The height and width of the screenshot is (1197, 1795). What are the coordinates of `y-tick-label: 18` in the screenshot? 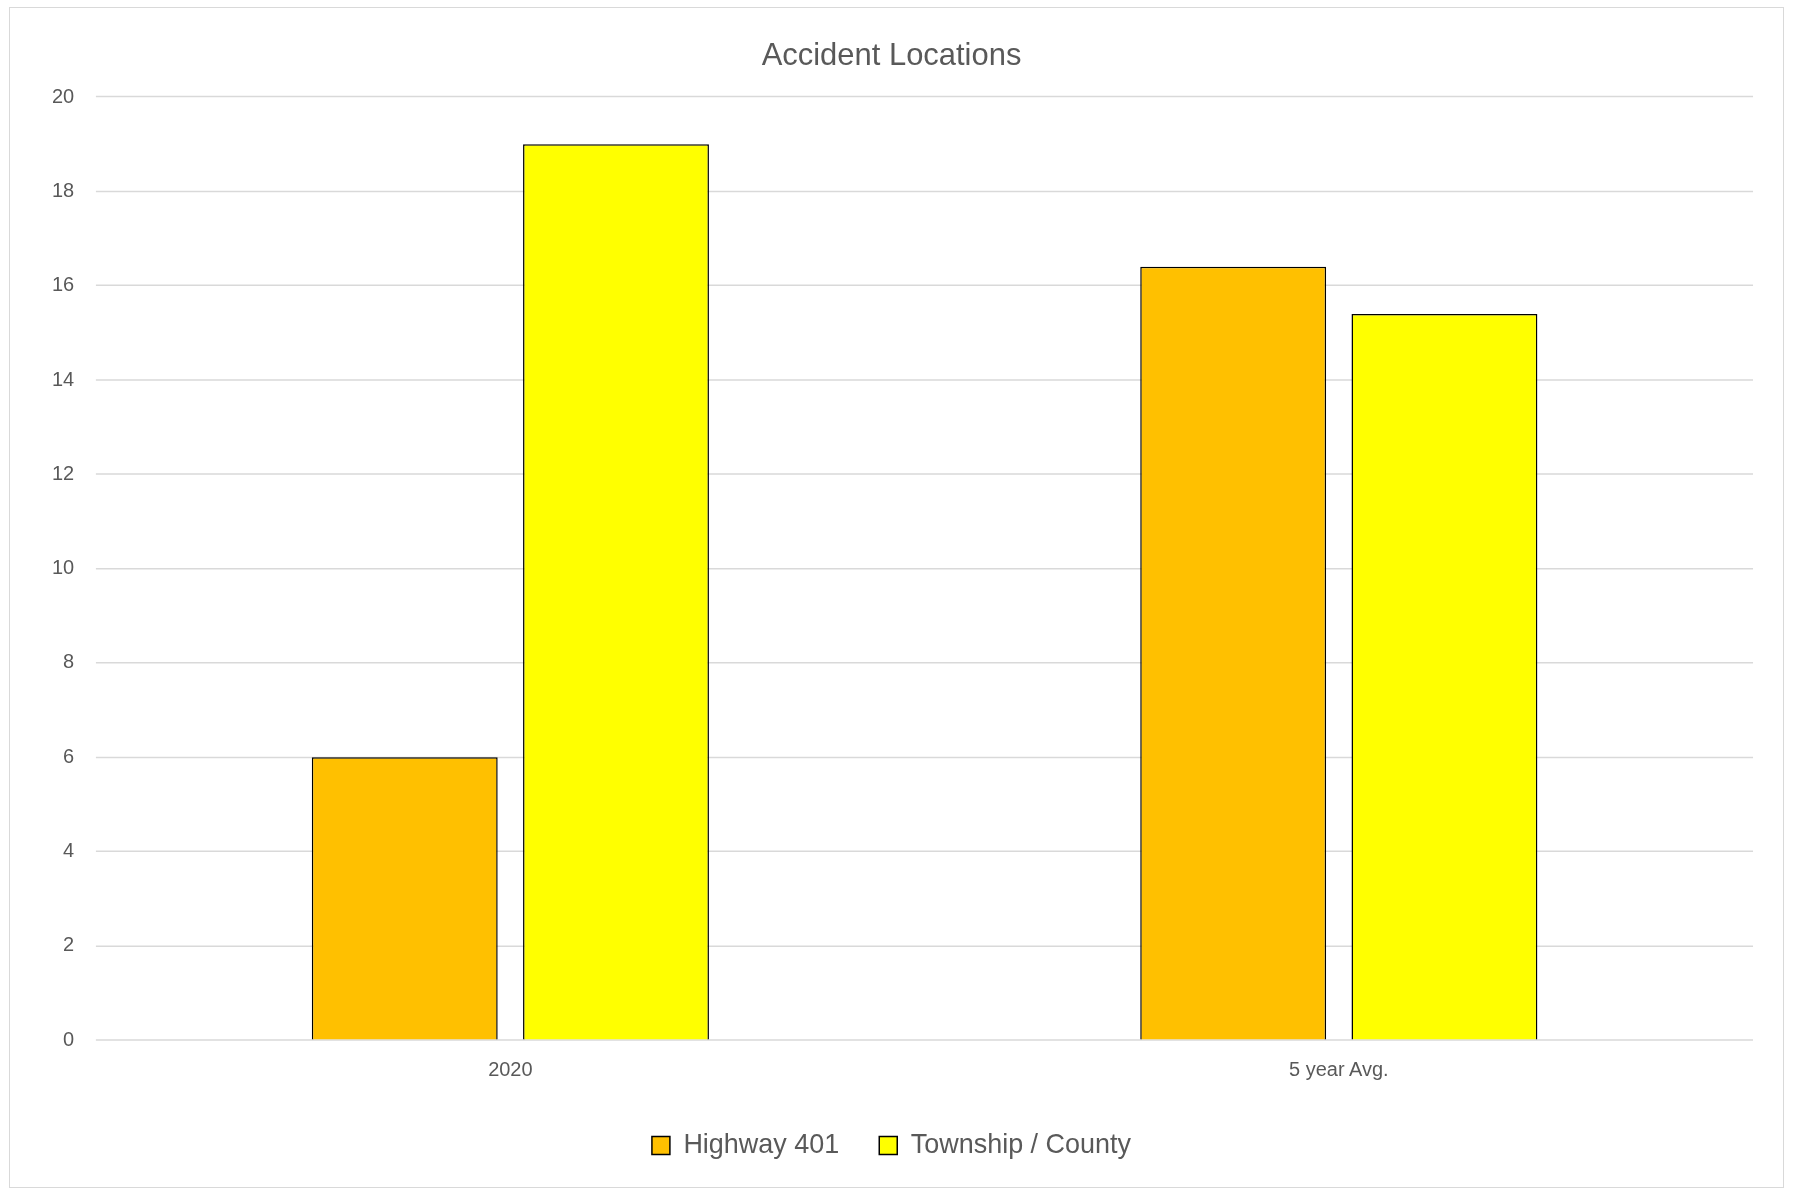 It's located at (63, 189).